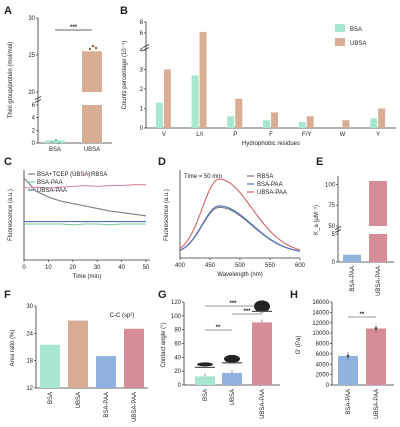 Image resolution: width=400 pixels, height=427 pixels. What do you see at coordinates (320, 313) in the screenshot?
I see `h-y-tick-label-7: 14000` at bounding box center [320, 313].